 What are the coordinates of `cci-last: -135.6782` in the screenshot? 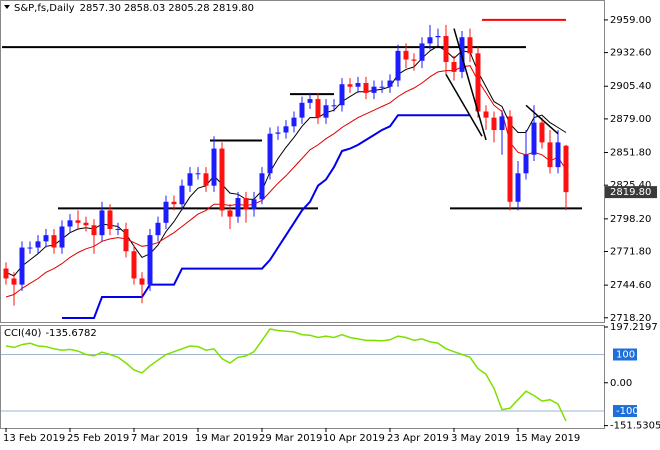 It's located at (70, 333).